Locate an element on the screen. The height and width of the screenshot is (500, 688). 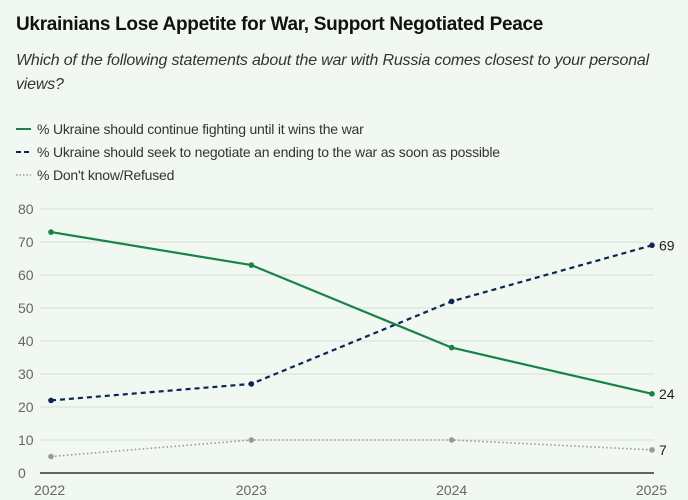
y-tick-label: 60 is located at coordinates (26, 275).